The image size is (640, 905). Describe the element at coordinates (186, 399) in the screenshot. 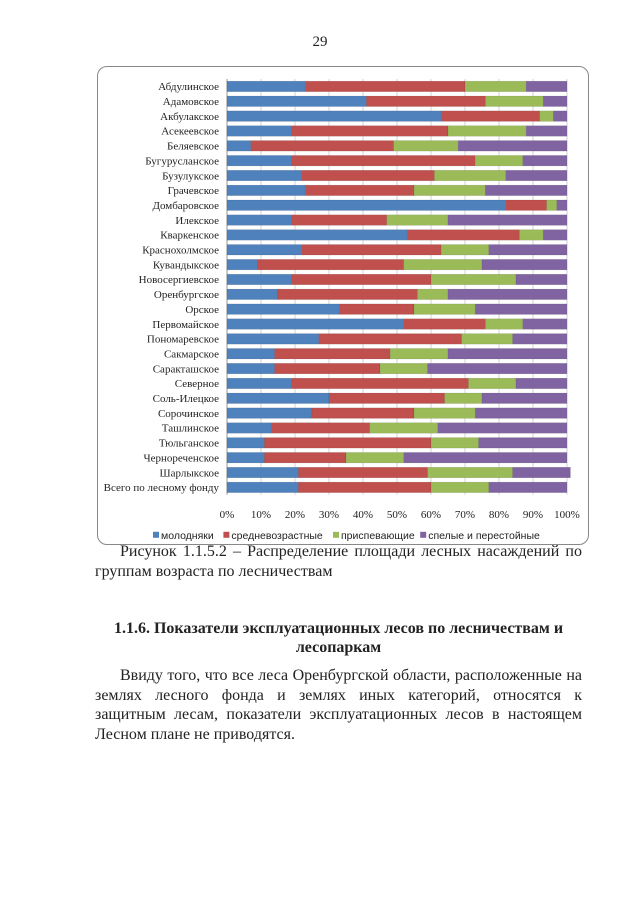

I see `category-label: Соль-Илецкое` at that location.